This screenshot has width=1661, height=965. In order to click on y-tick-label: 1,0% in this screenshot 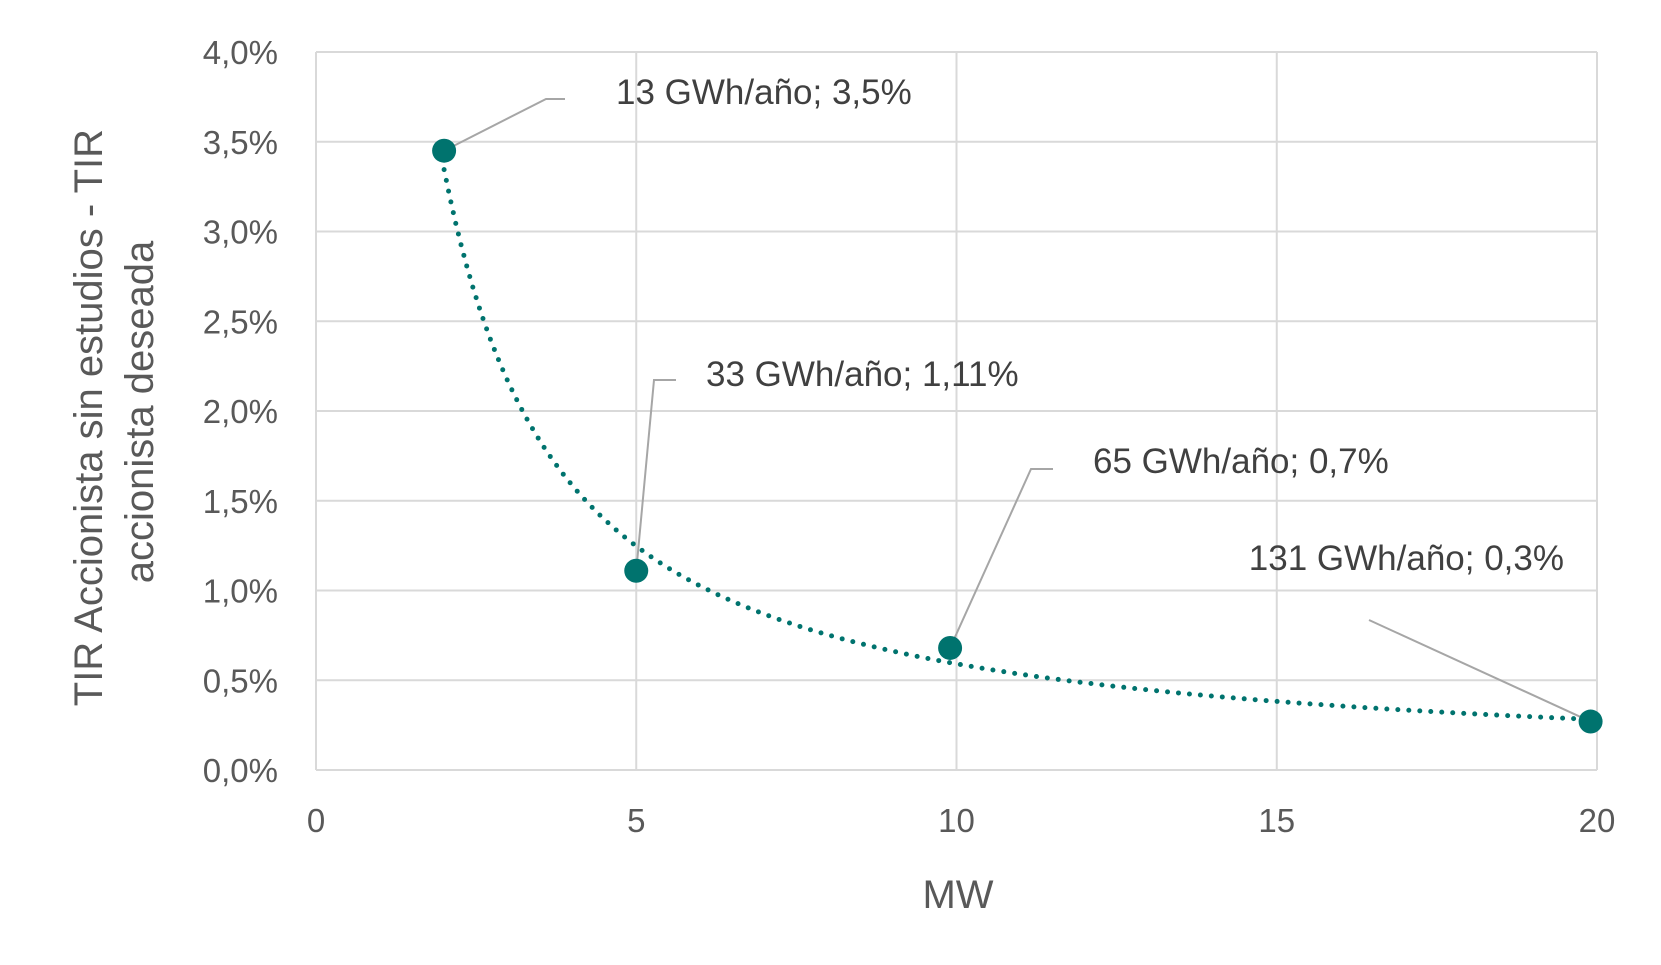, I will do `click(240, 591)`.